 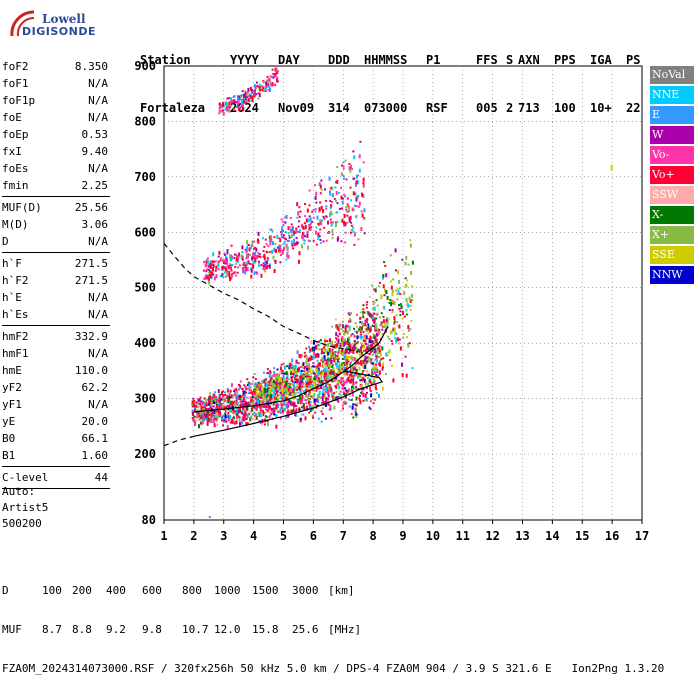 I want to click on row1-value: 600, so click(x=152, y=590).